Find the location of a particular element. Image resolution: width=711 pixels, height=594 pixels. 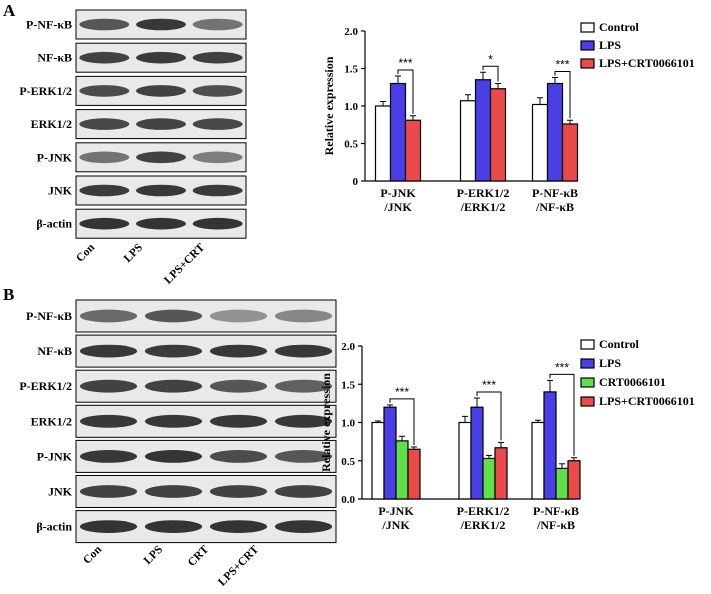

significance-bracket is located at coordinates (562, 95).